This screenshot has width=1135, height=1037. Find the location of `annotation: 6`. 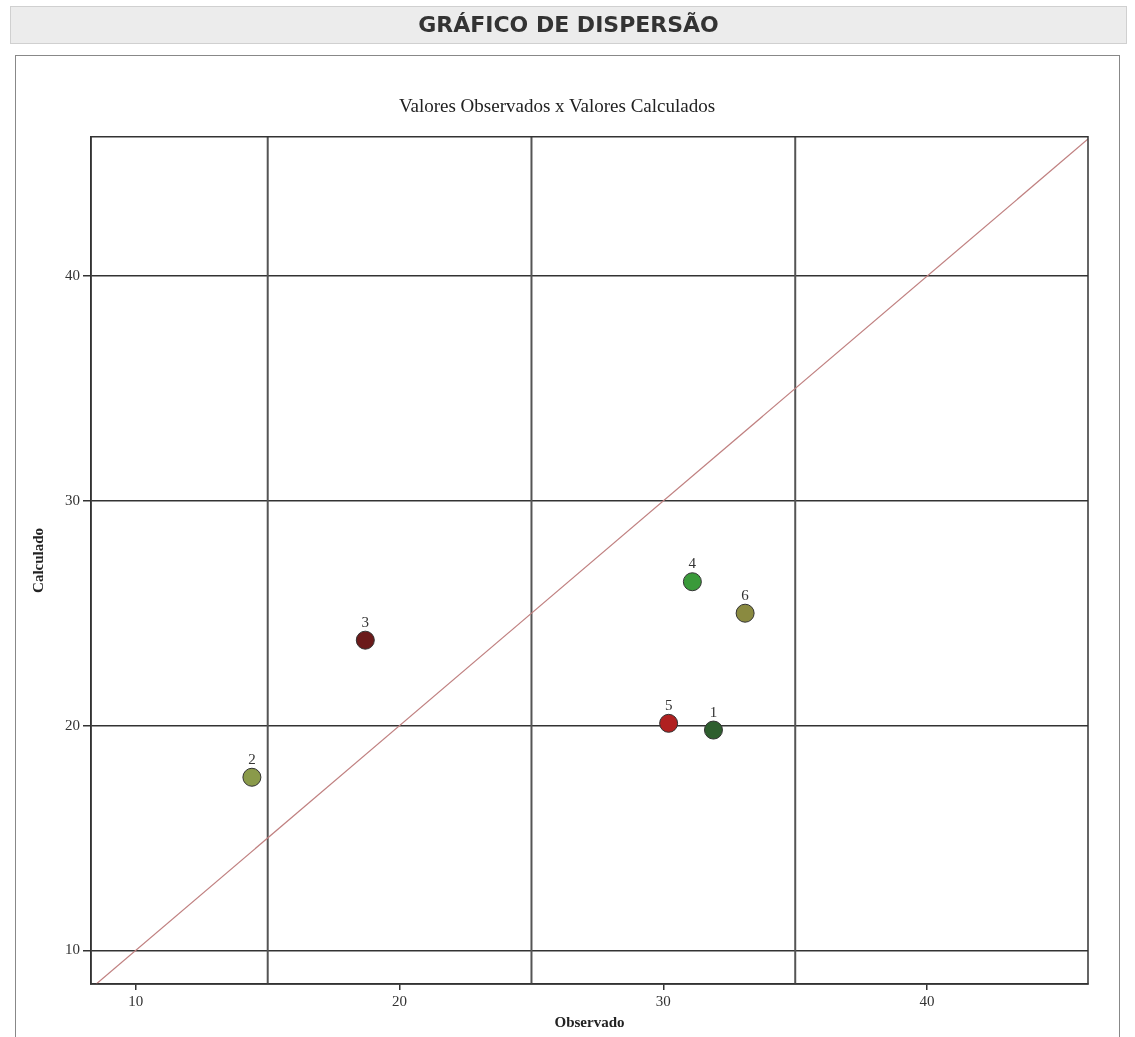

annotation: 6 is located at coordinates (745, 594).